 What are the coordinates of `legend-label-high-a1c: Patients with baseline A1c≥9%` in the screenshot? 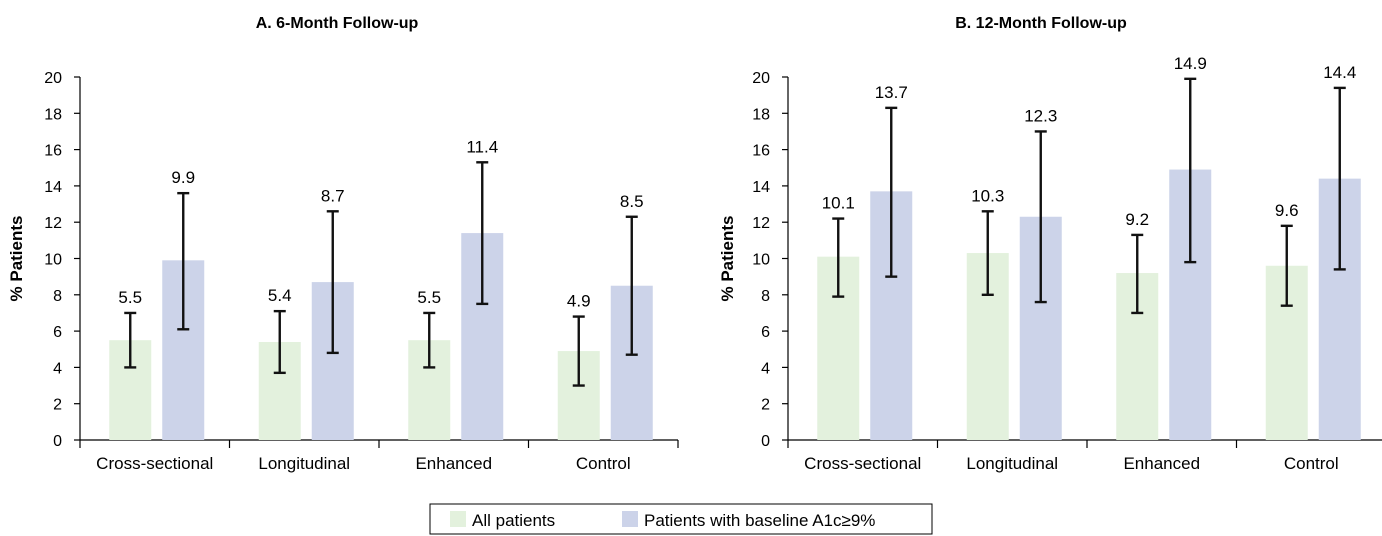 It's located at (759, 520).